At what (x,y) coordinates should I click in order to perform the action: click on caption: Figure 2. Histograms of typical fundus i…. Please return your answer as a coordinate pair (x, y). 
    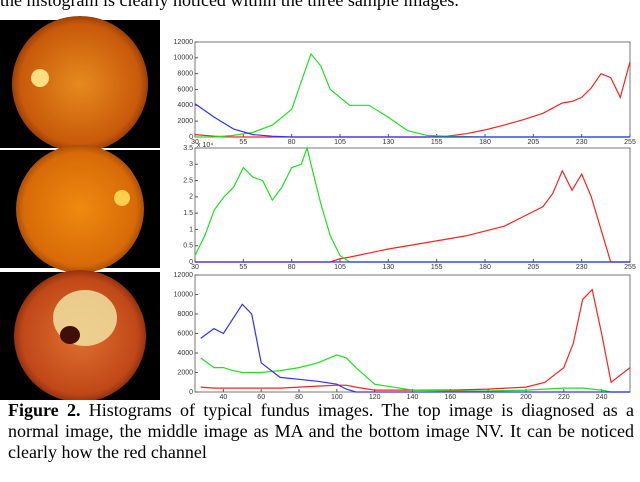
    Looking at the image, I should click on (321, 431).